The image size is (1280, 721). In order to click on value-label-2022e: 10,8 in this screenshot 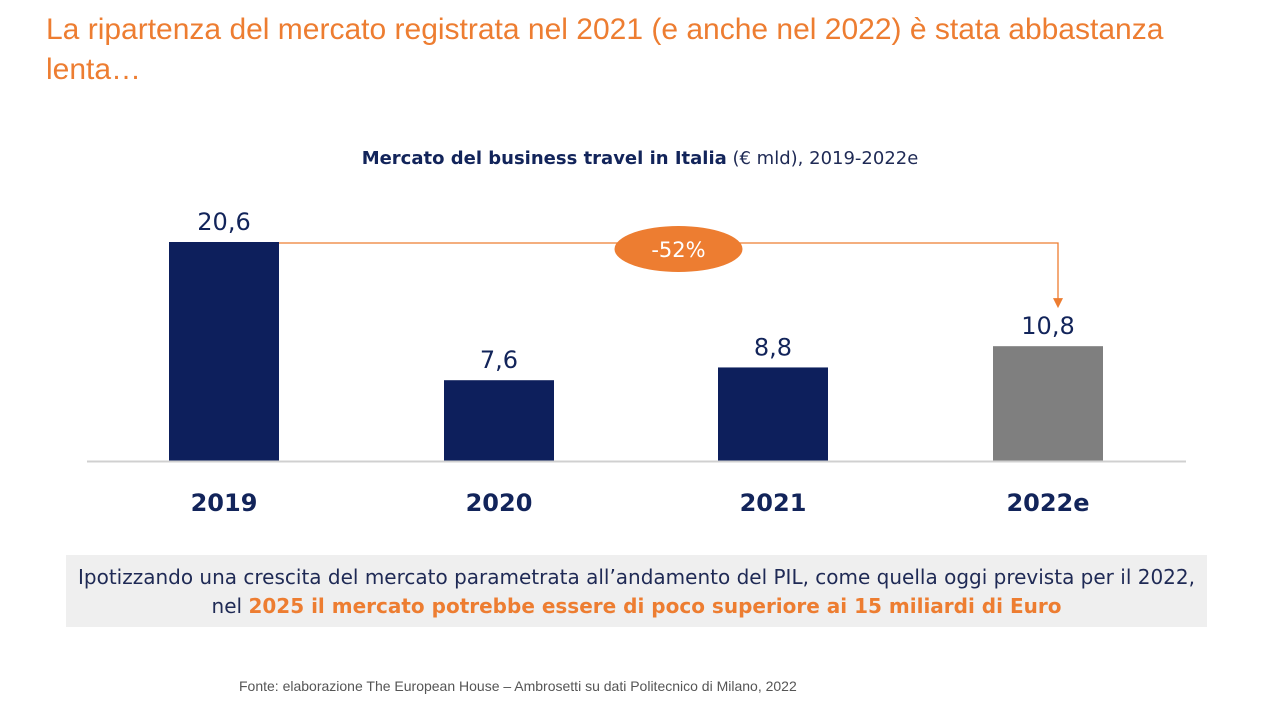, I will do `click(1047, 326)`.